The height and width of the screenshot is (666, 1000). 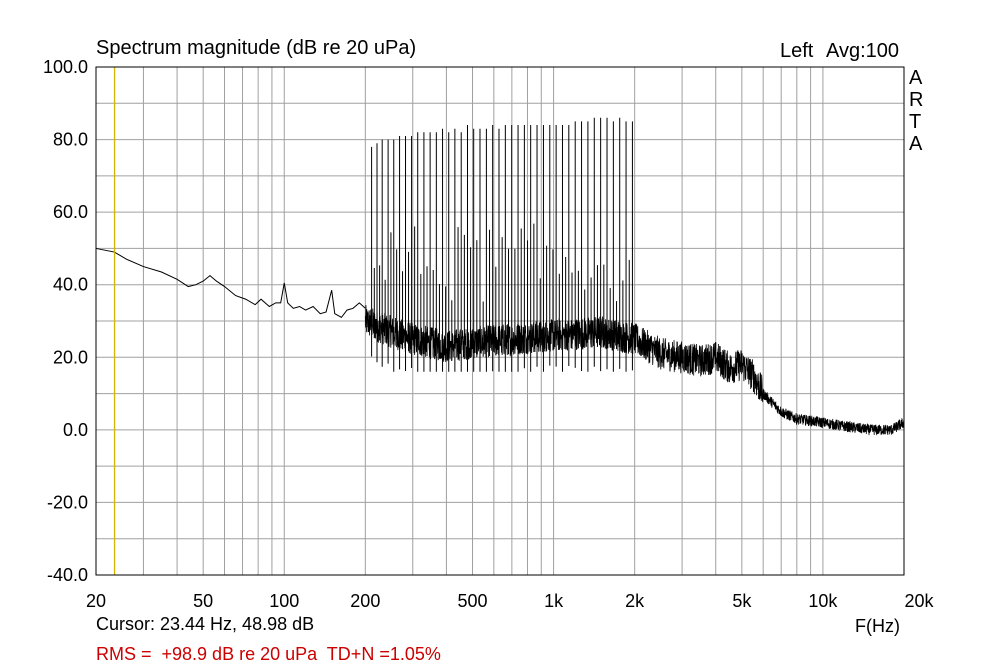 I want to click on x-tick-label: 1k, so click(x=554, y=601).